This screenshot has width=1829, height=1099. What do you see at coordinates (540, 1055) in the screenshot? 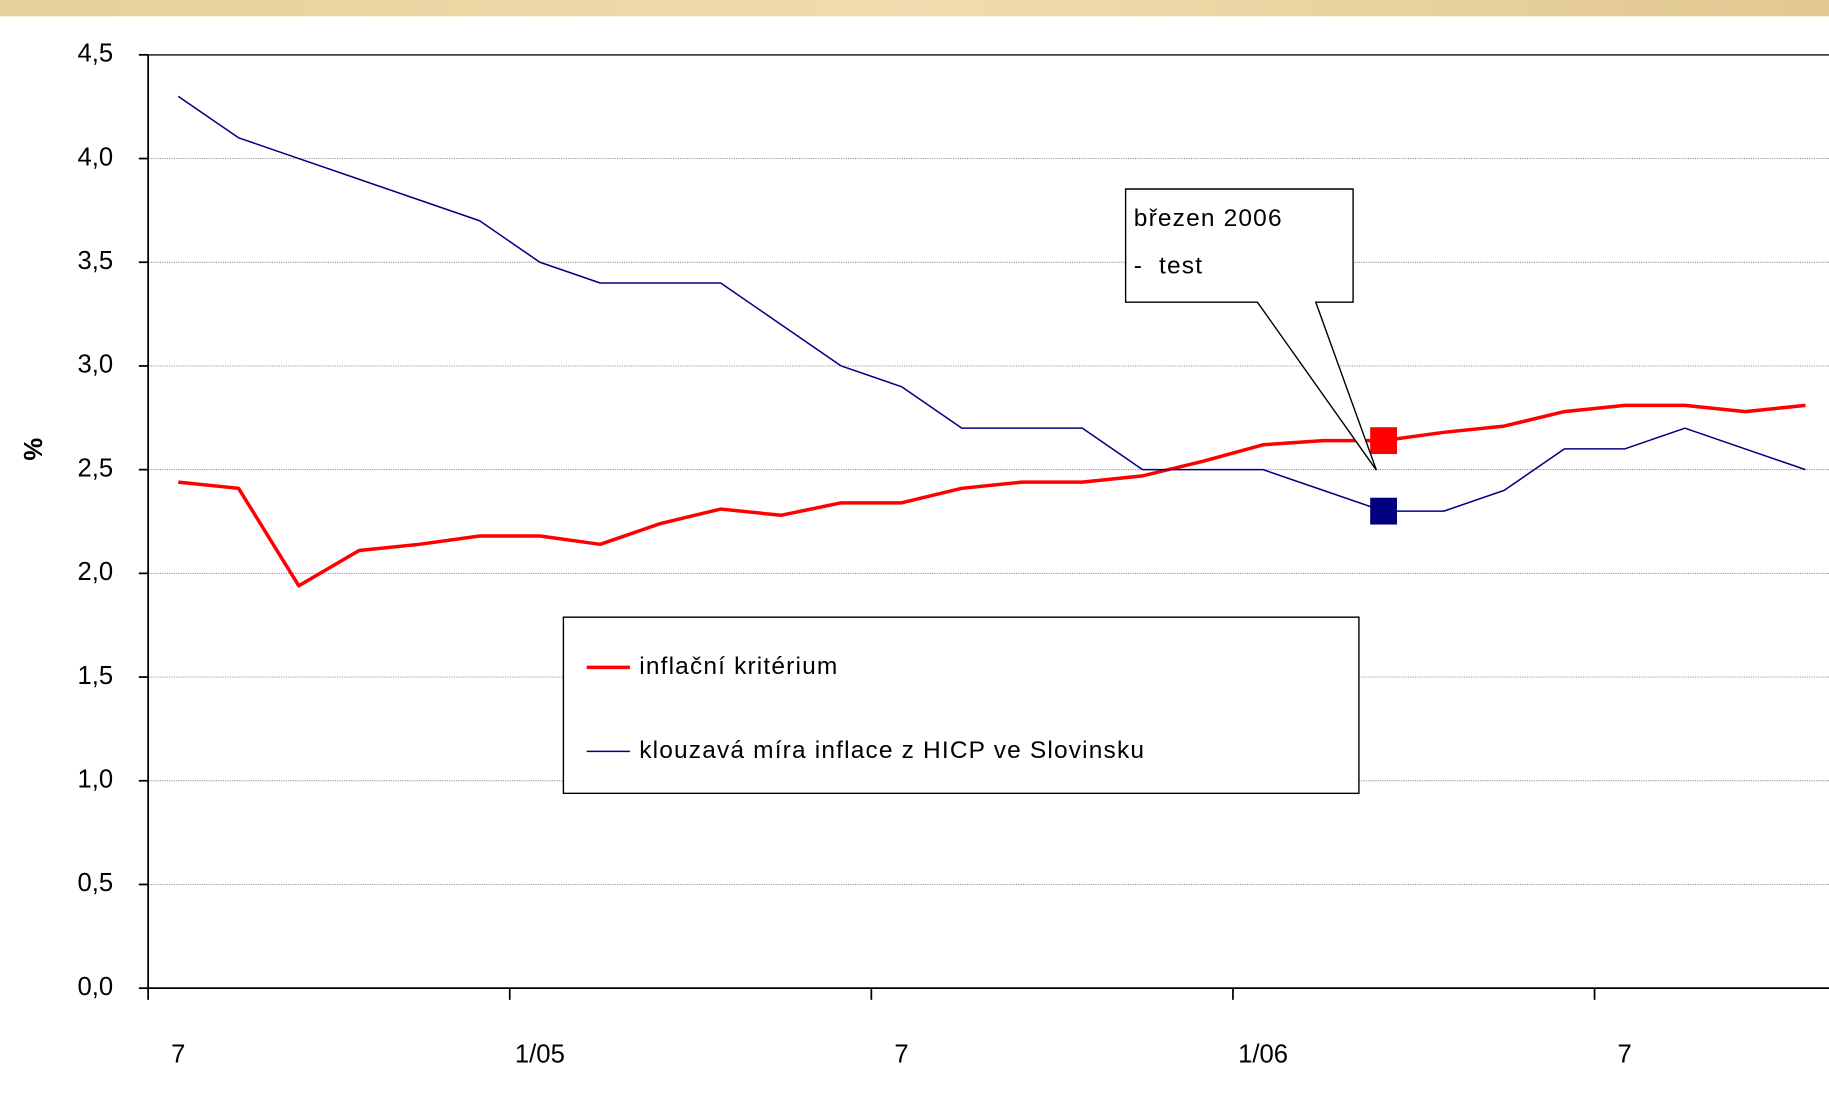
I see `x-tick-label: 1/05` at bounding box center [540, 1055].